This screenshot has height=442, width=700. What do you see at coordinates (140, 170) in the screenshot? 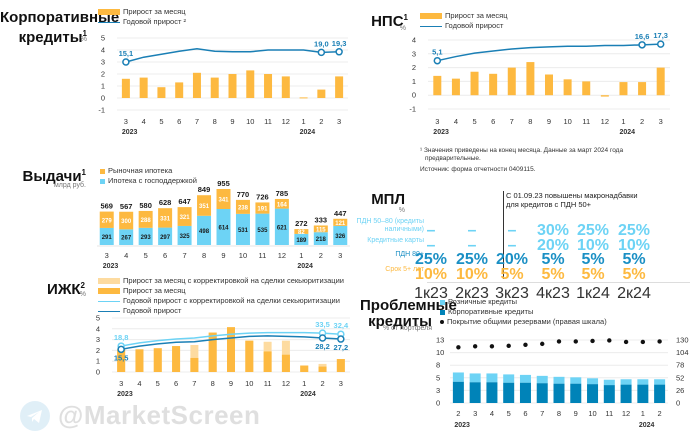
I see `legend-label: Рыночная ипотека` at bounding box center [140, 170].